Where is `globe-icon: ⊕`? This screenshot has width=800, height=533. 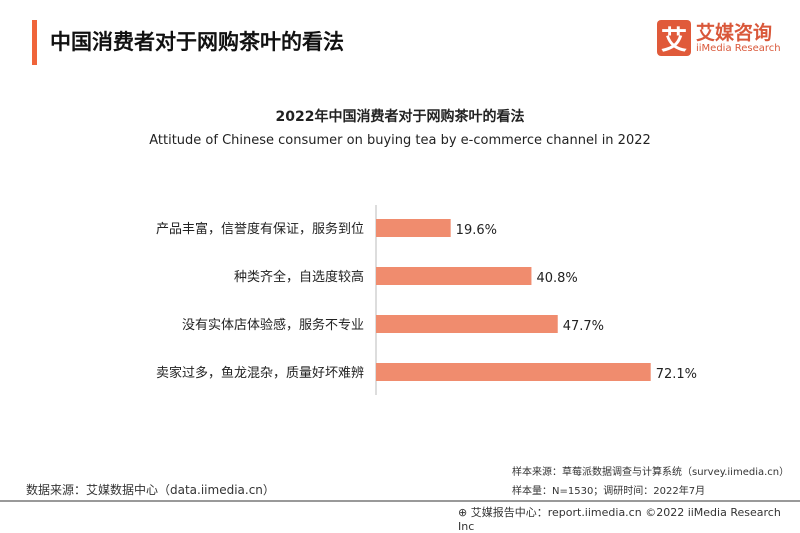 globe-icon: ⊕ is located at coordinates (464, 512).